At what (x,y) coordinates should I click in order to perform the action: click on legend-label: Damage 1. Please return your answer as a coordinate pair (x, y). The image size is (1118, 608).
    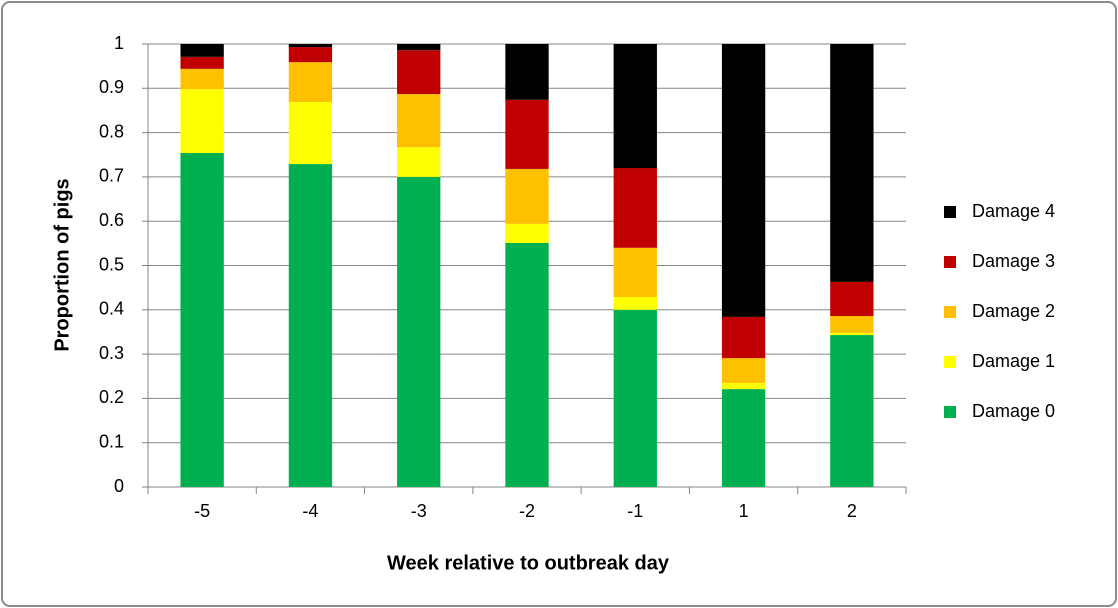
    Looking at the image, I should click on (1013, 361).